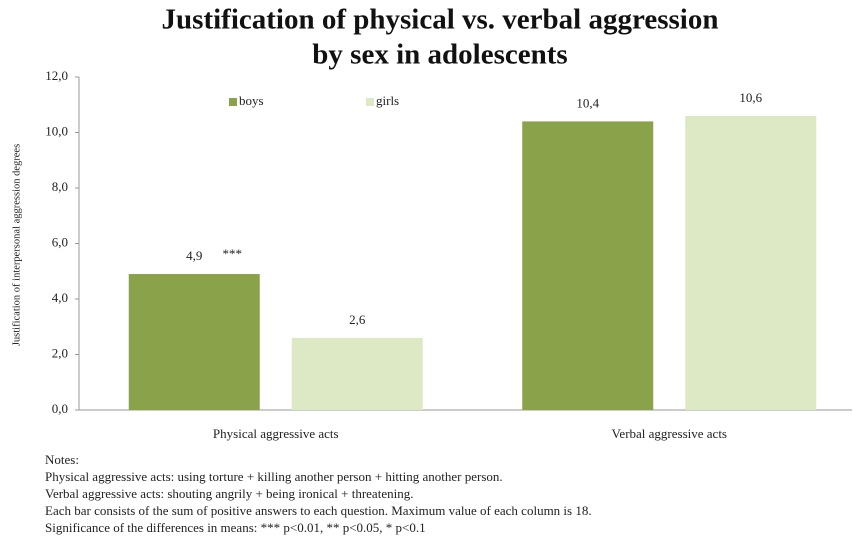  Describe the element at coordinates (62, 459) in the screenshot. I see `note: Notes:` at that location.